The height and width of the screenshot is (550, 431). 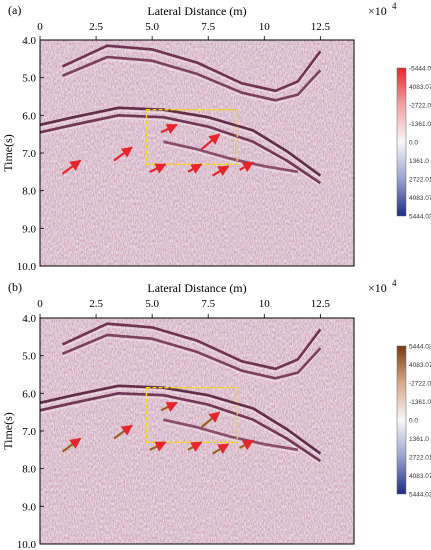 What do you see at coordinates (420, 69) in the screenshot?
I see `colorbar-label: -5444.03` at bounding box center [420, 69].